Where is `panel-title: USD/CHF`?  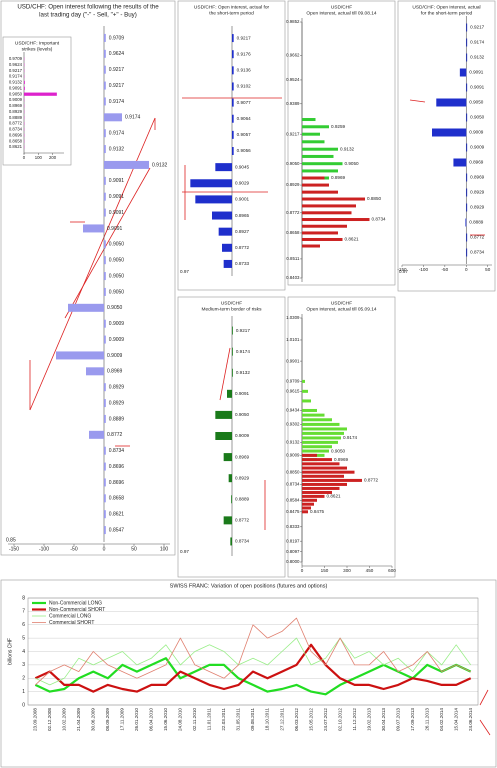 panel-title: USD/CHF is located at coordinates (341, 303).